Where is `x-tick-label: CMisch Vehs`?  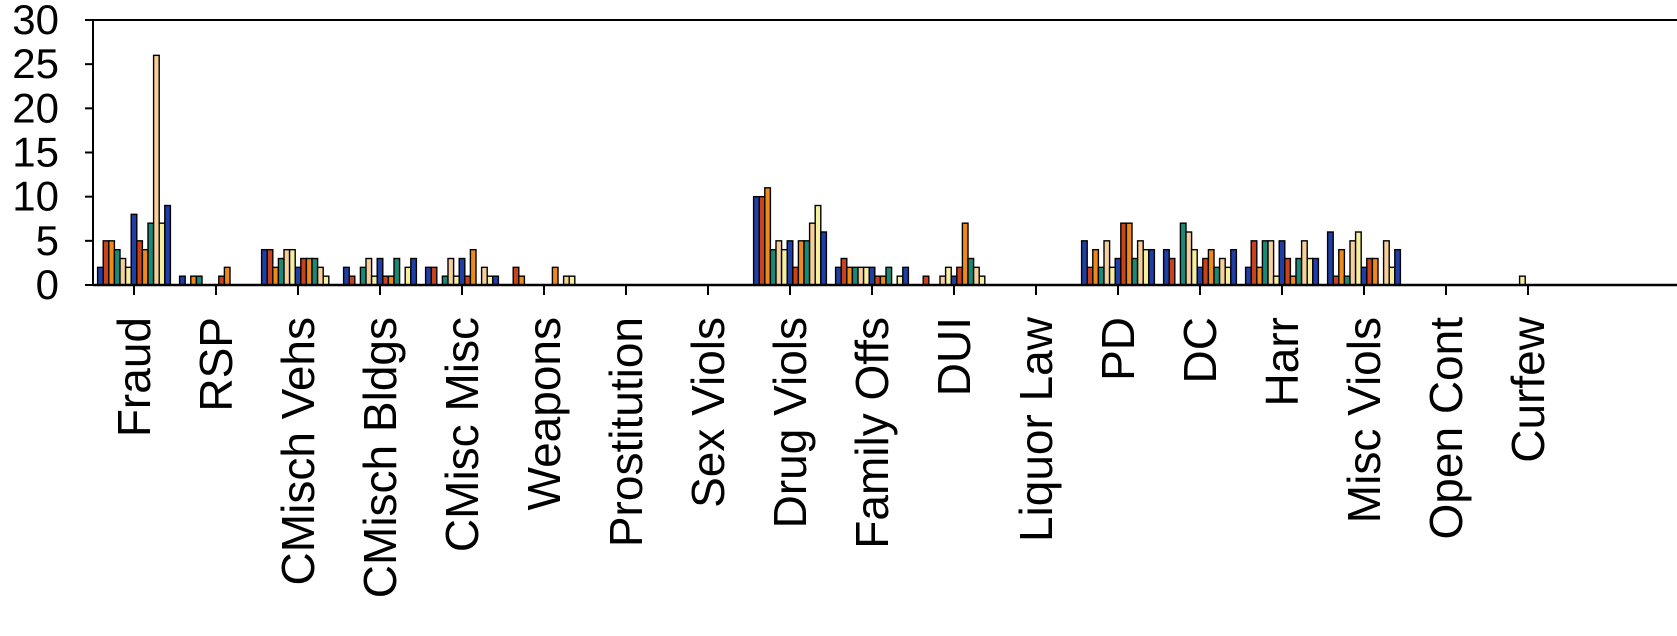 x-tick-label: CMisch Vehs is located at coordinates (298, 451).